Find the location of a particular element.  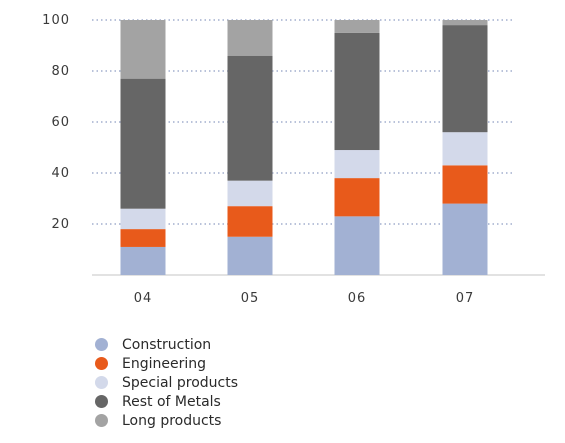

legend-swatch-construction is located at coordinates (101, 344).